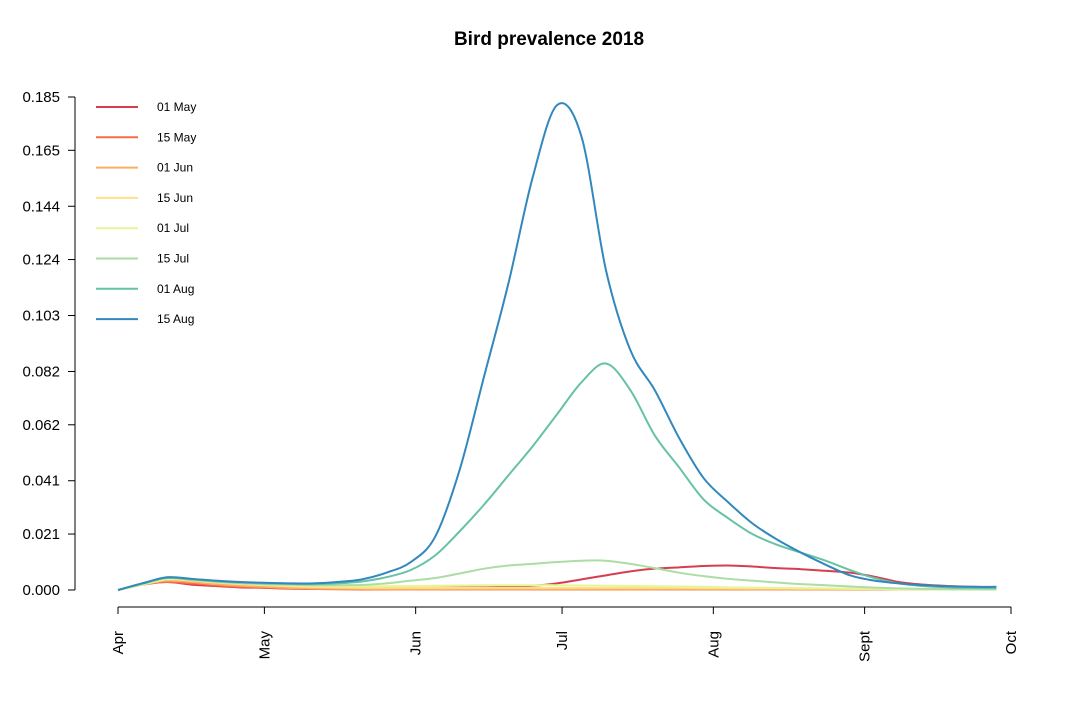 The width and height of the screenshot is (1080, 706). I want to click on legend-label: 01 Jul, so click(173, 228).